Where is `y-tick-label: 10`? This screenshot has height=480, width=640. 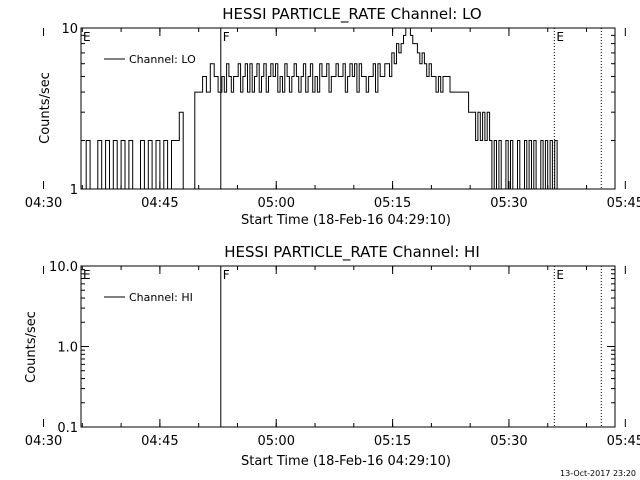 y-tick-label: 10 is located at coordinates (69, 29).